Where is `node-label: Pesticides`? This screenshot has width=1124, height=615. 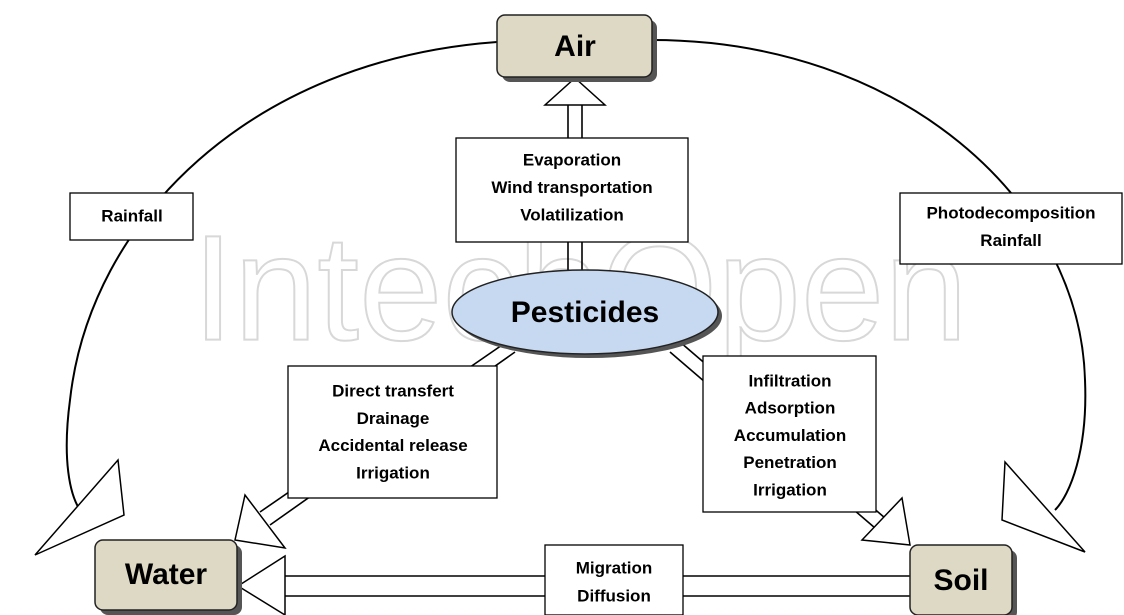 node-label: Pesticides is located at coordinates (585, 312).